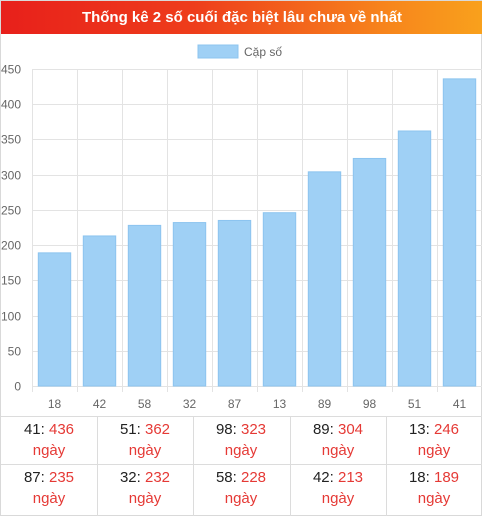 This screenshot has height=516, width=482. What do you see at coordinates (11, 317) in the screenshot?
I see `y-tick-label: 100` at bounding box center [11, 317].